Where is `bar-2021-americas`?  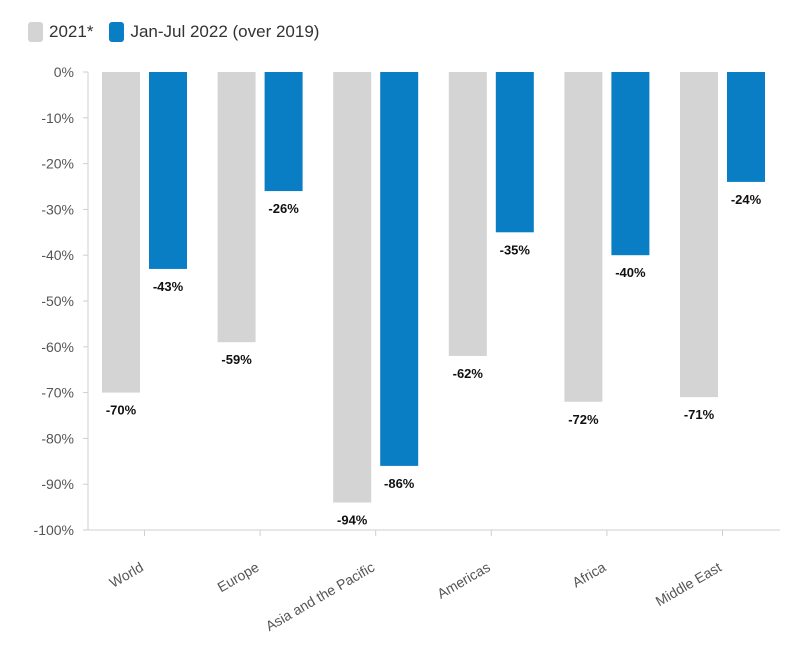
bar-2021-americas is located at coordinates (467, 214).